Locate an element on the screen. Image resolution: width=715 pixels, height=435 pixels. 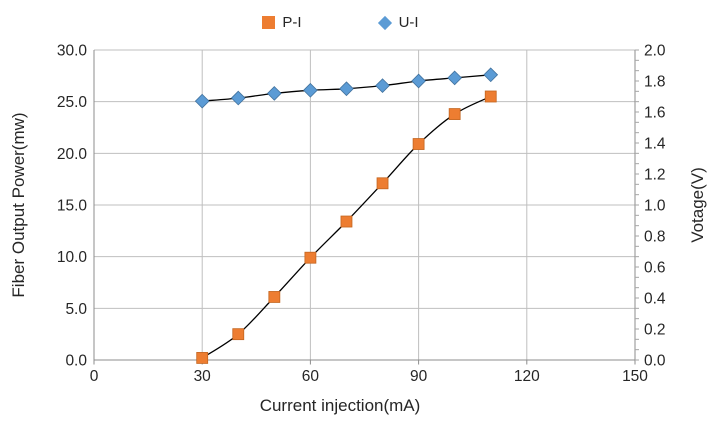
y-right-tick-label: 1.4 is located at coordinates (655, 144).